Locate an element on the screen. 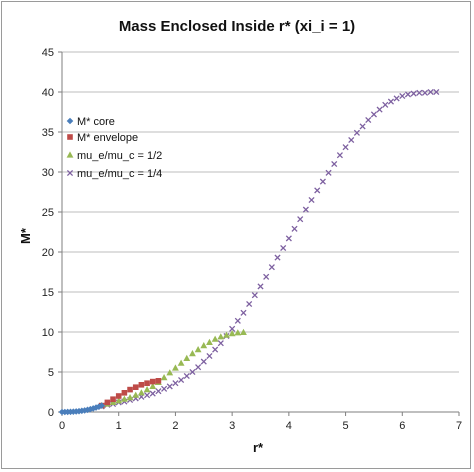  x-tick-label: 1 is located at coordinates (119, 426).